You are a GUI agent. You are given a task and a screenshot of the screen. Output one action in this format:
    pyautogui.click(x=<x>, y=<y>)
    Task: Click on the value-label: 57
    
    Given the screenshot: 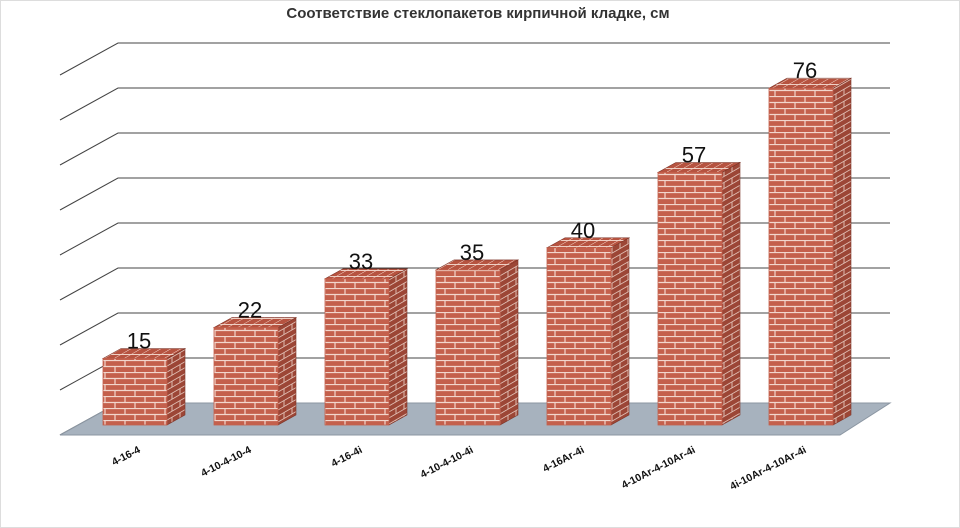 What is the action you would take?
    pyautogui.click(x=694, y=154)
    